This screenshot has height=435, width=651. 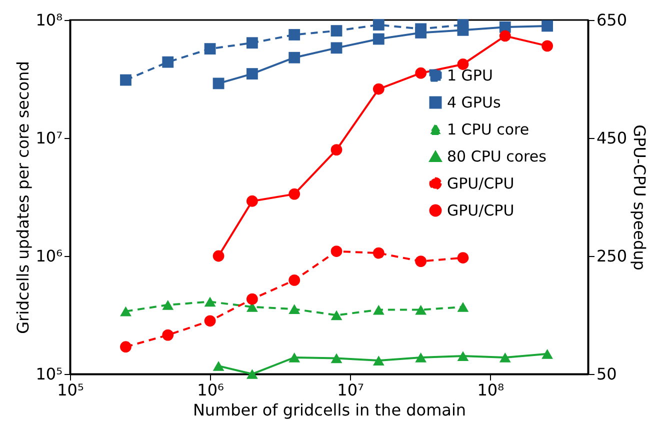 What do you see at coordinates (490, 390) in the screenshot?
I see `x-tick-label: 10⁸` at bounding box center [490, 390].